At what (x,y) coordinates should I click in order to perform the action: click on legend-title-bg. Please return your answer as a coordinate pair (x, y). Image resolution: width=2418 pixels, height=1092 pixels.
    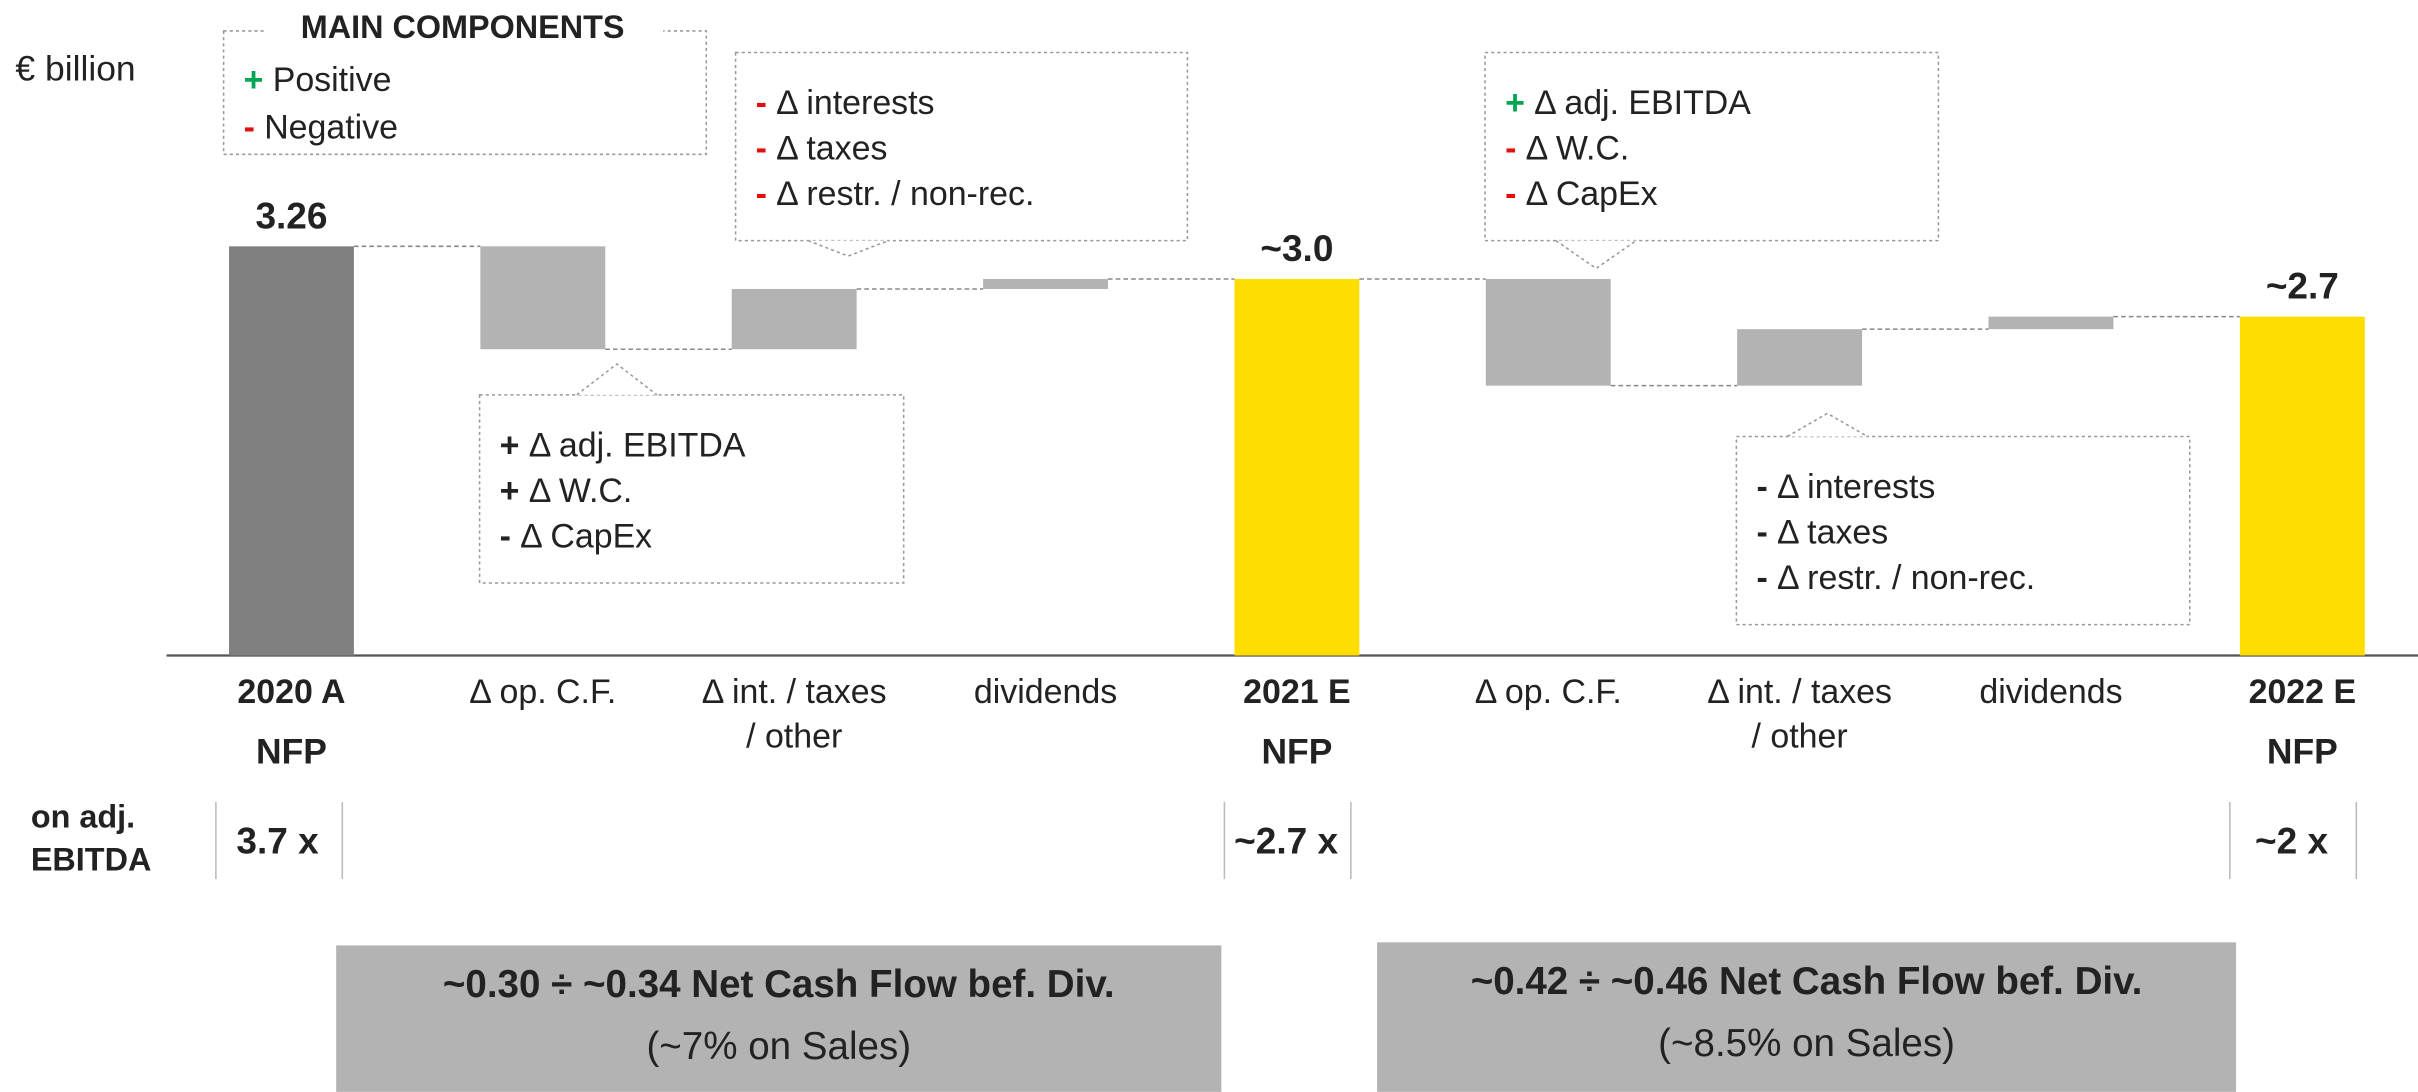
    Looking at the image, I should click on (464, 29).